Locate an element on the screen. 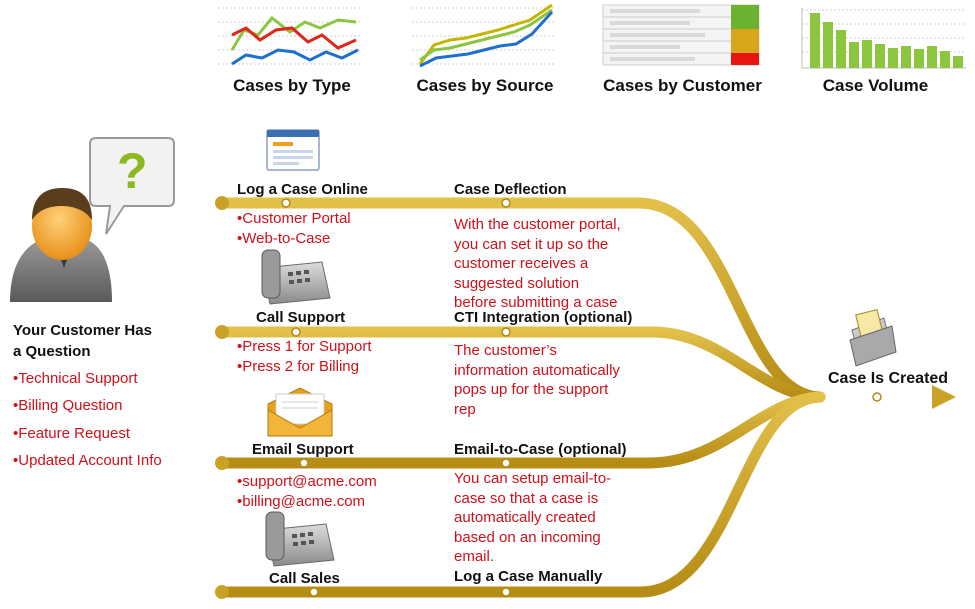 Image resolution: width=975 pixels, height=609 pixels. result-arrowhead is located at coordinates (944, 397).